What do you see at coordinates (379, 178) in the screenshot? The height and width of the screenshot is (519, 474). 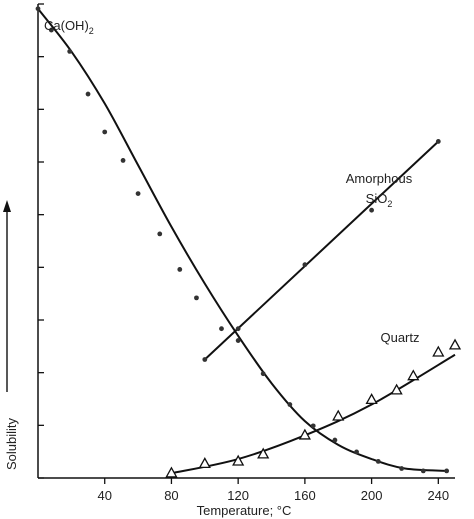 I see `amorphous-sio2-label-line1: Amorphous` at bounding box center [379, 178].